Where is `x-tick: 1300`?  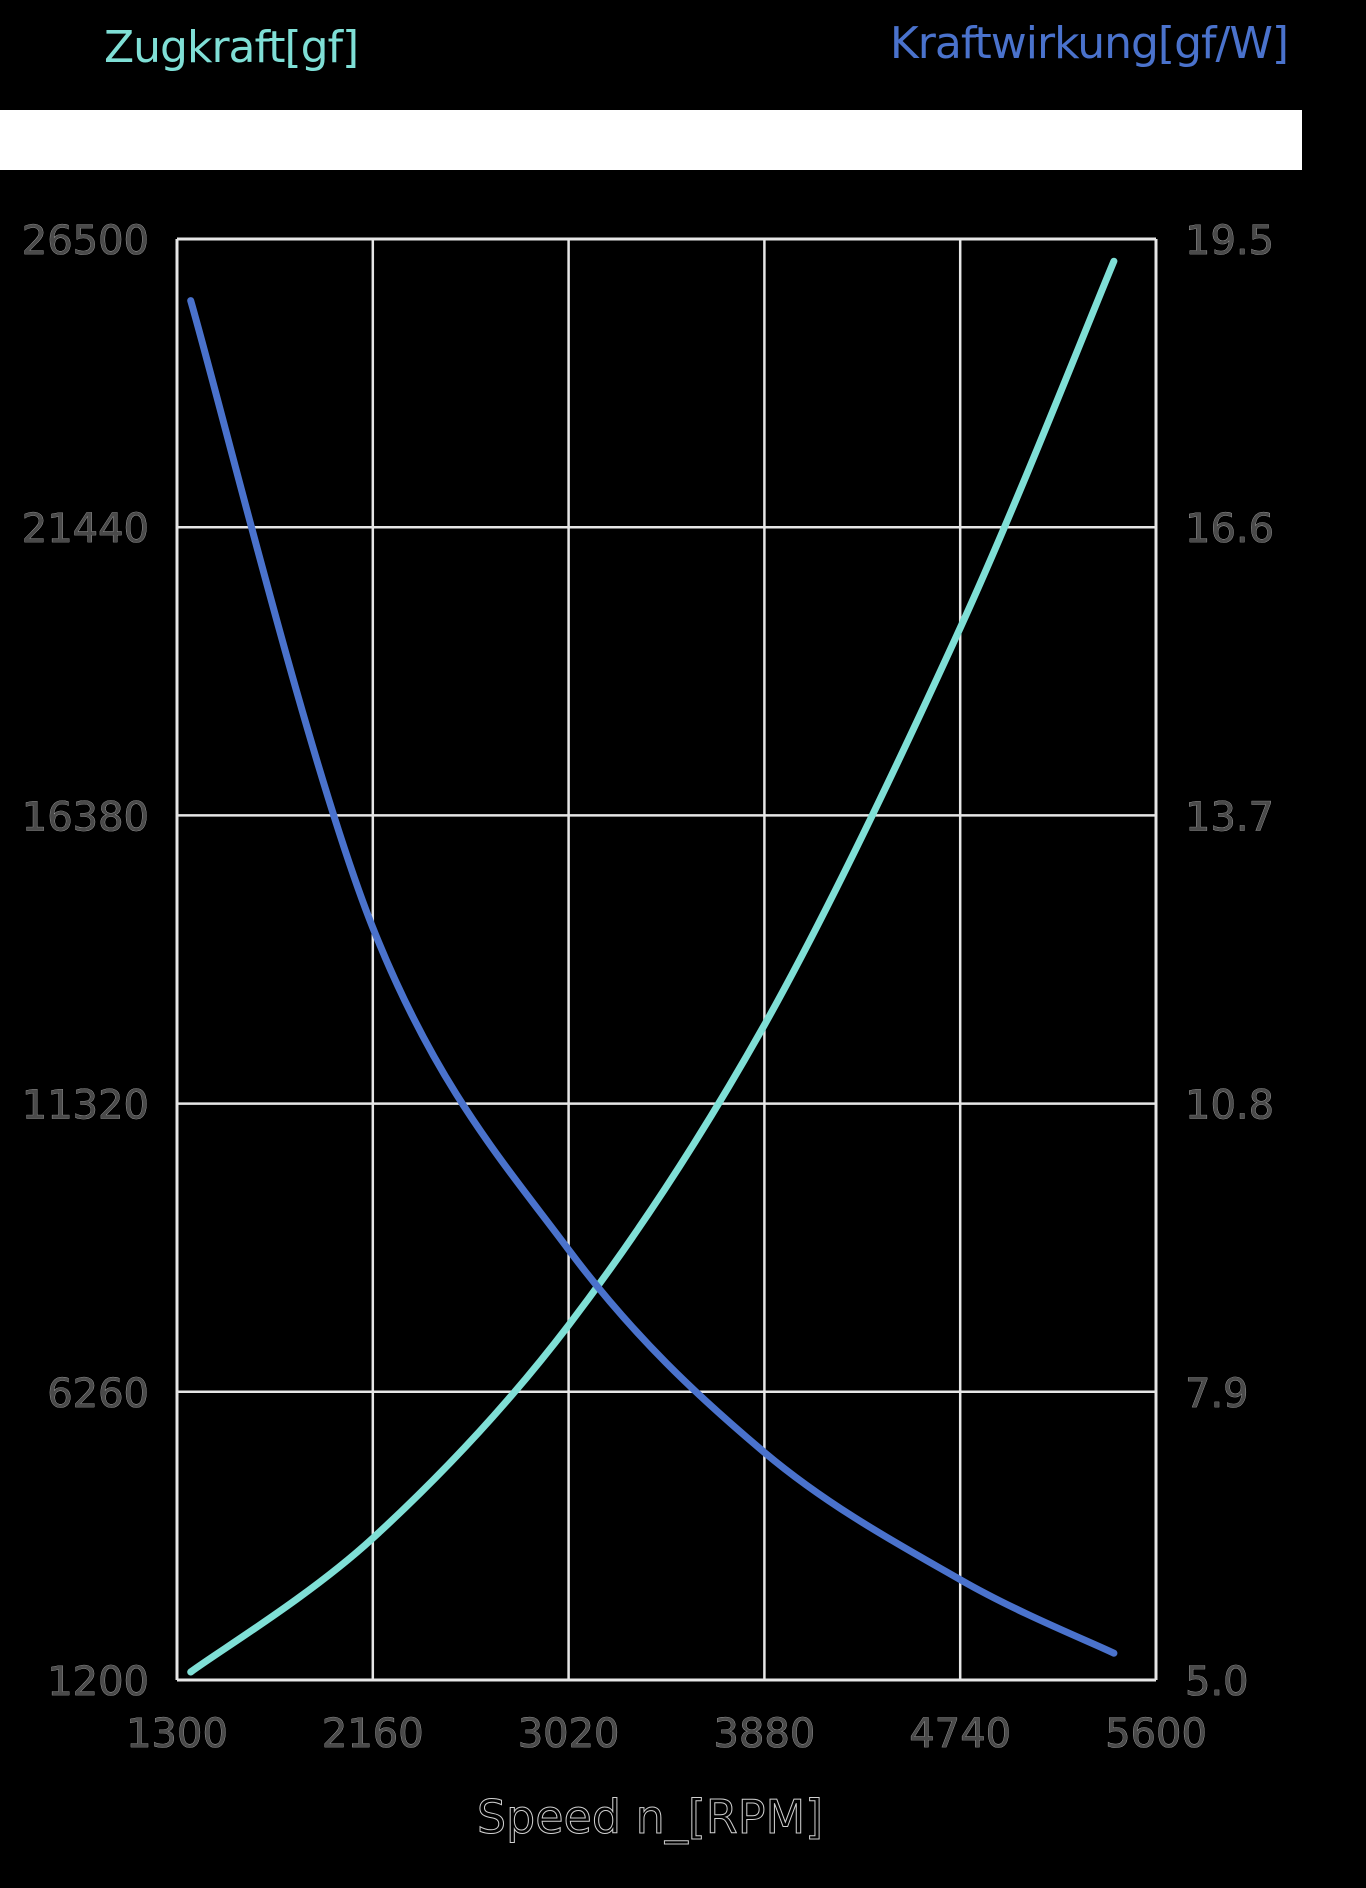
x-tick: 1300 is located at coordinates (177, 1734).